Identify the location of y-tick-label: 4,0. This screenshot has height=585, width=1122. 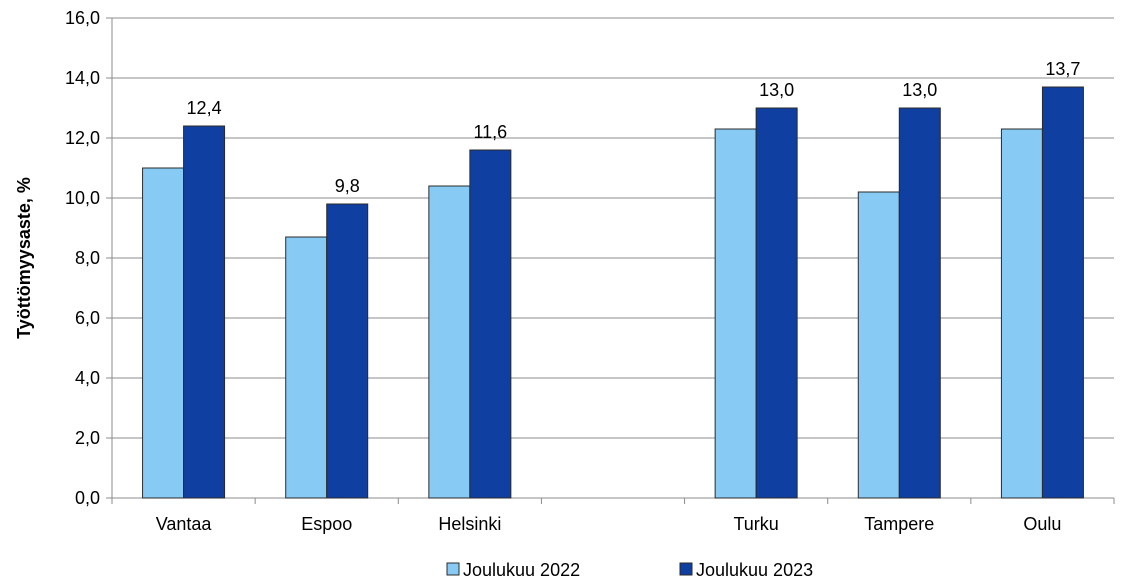
(87, 378).